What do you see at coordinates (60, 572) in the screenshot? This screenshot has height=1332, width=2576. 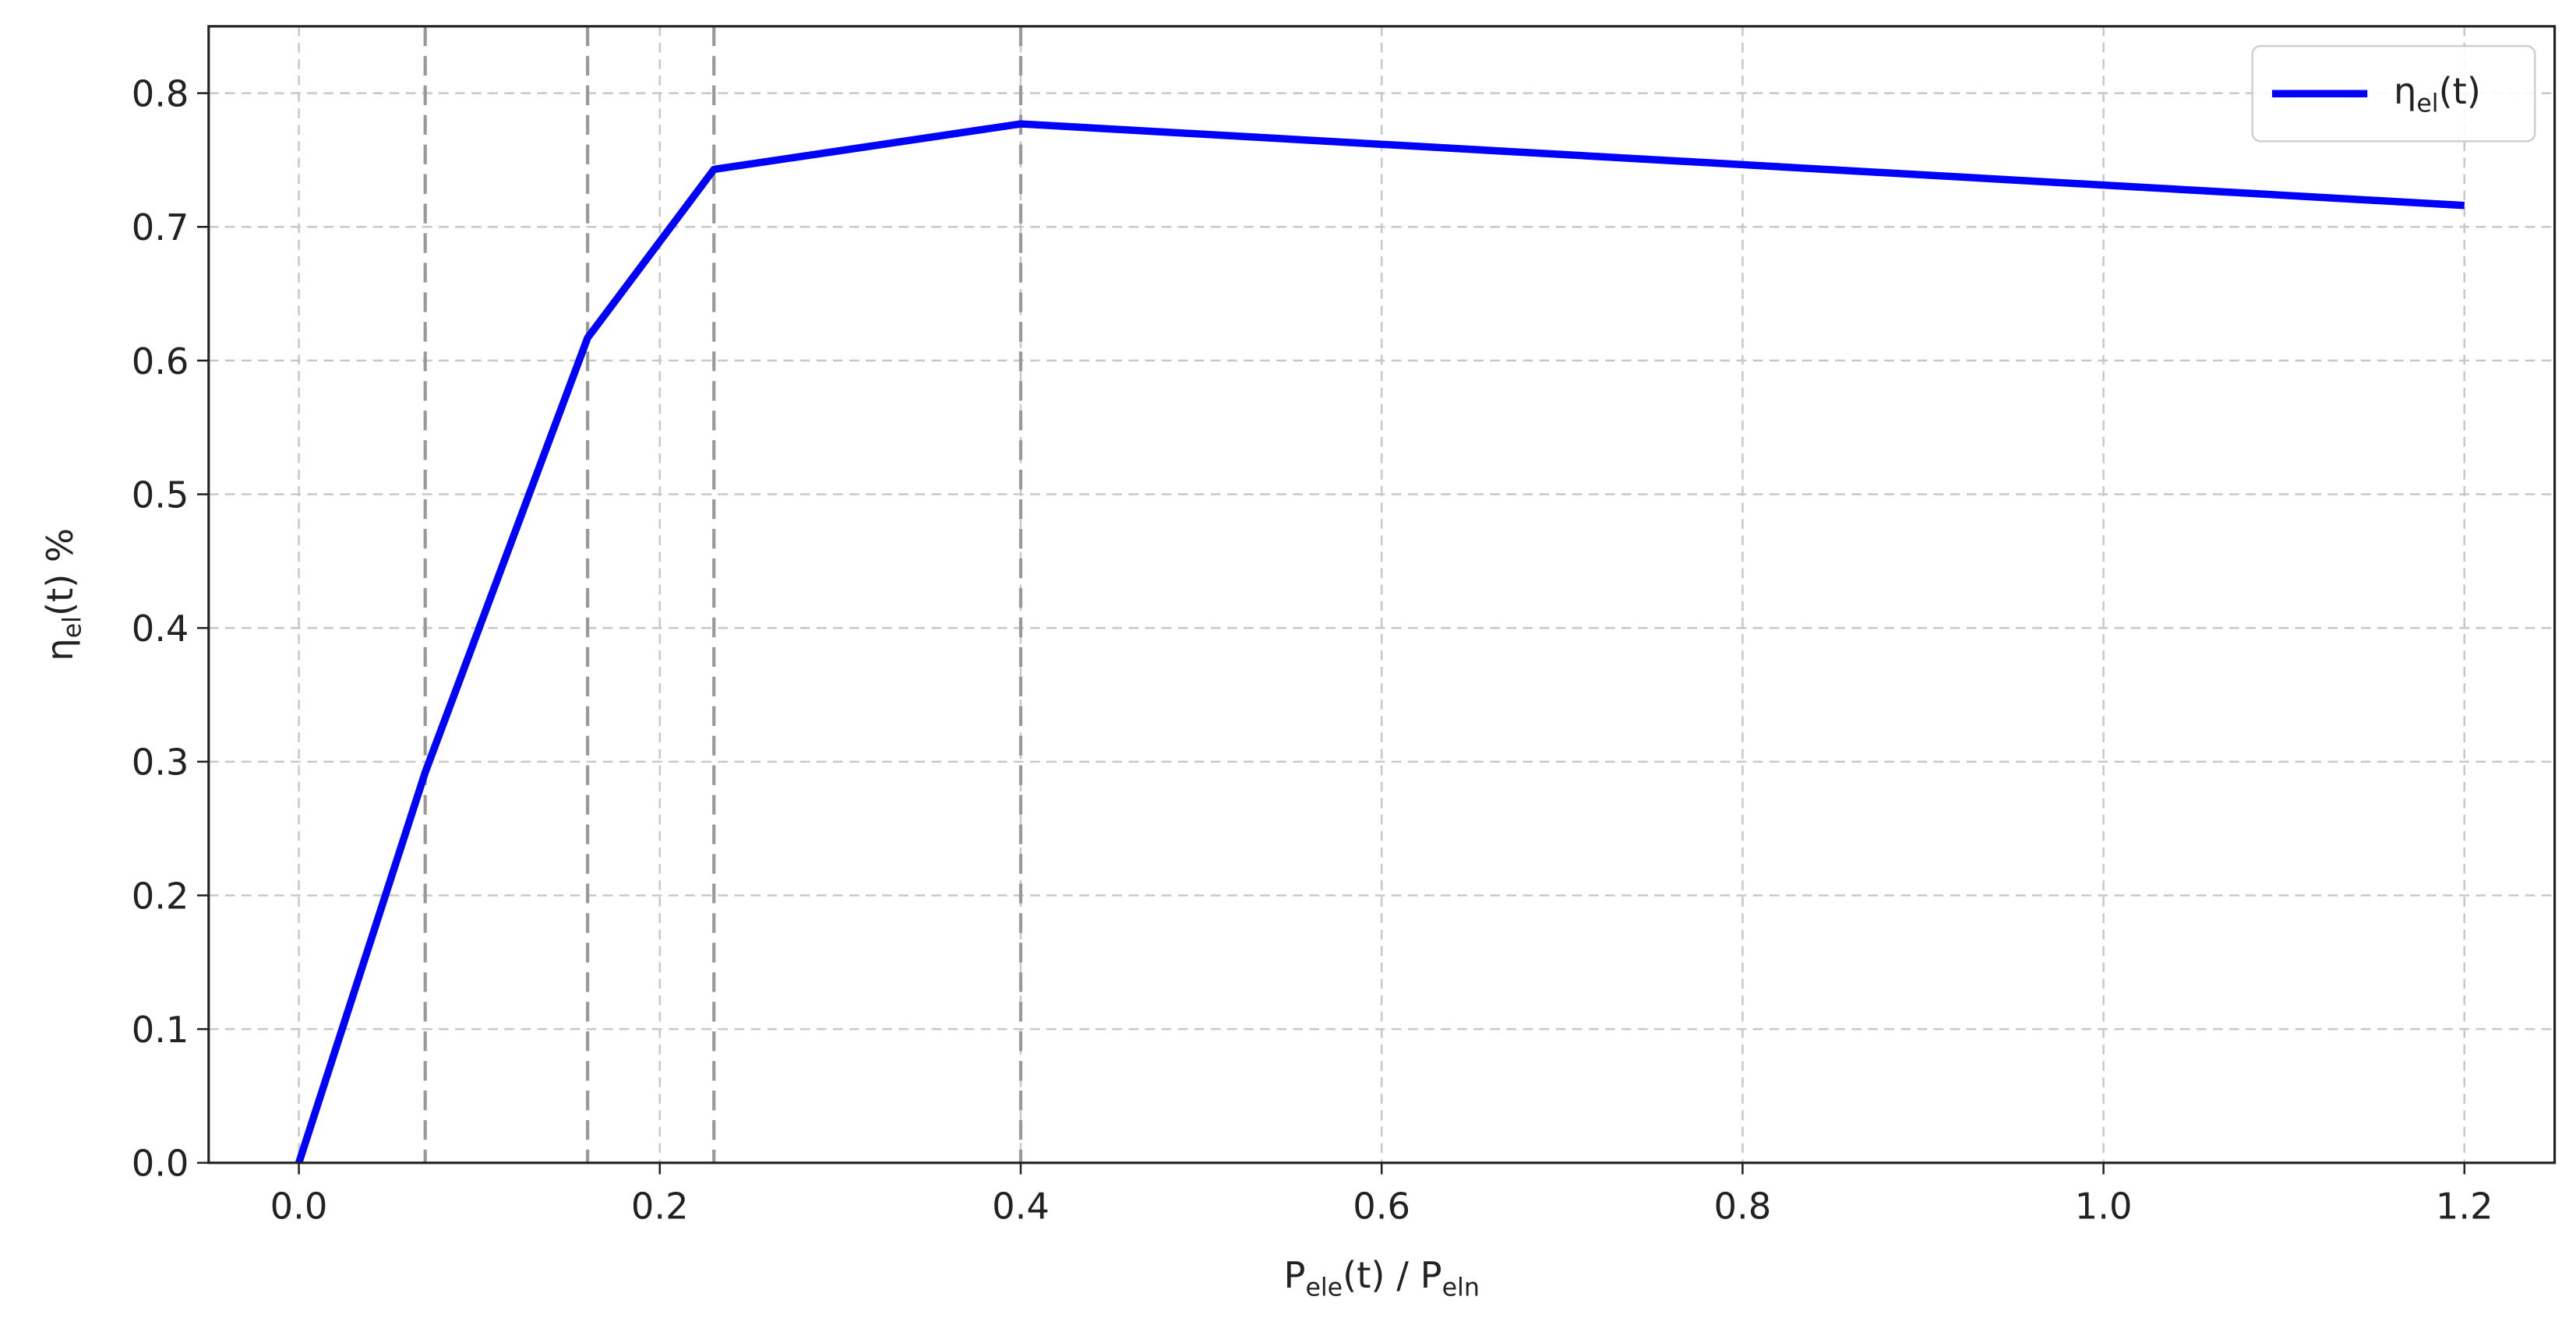 I see `y-axis-label-part: (t) %` at bounding box center [60, 572].